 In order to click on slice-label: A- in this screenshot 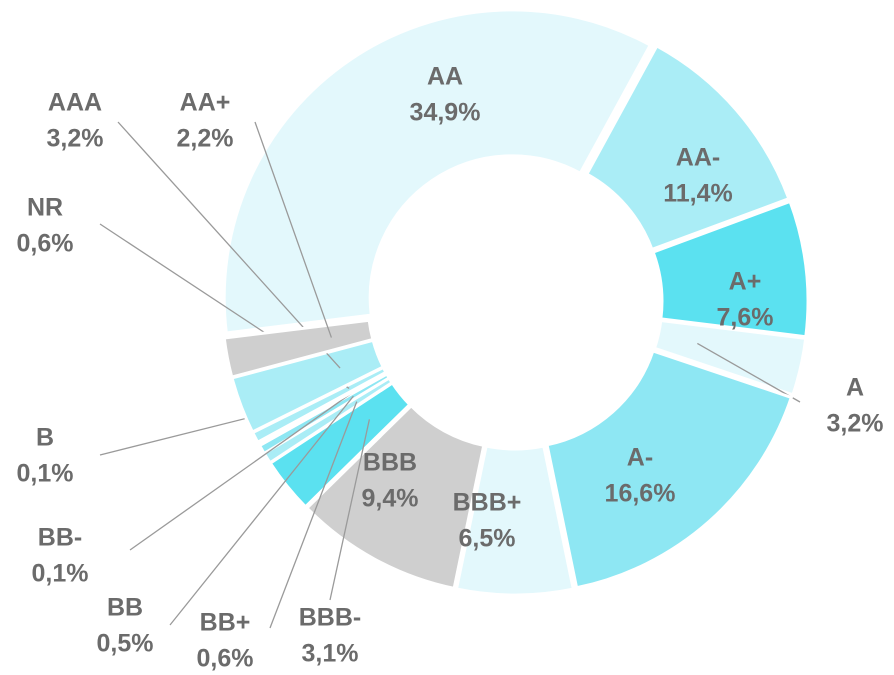, I will do `click(640, 458)`.